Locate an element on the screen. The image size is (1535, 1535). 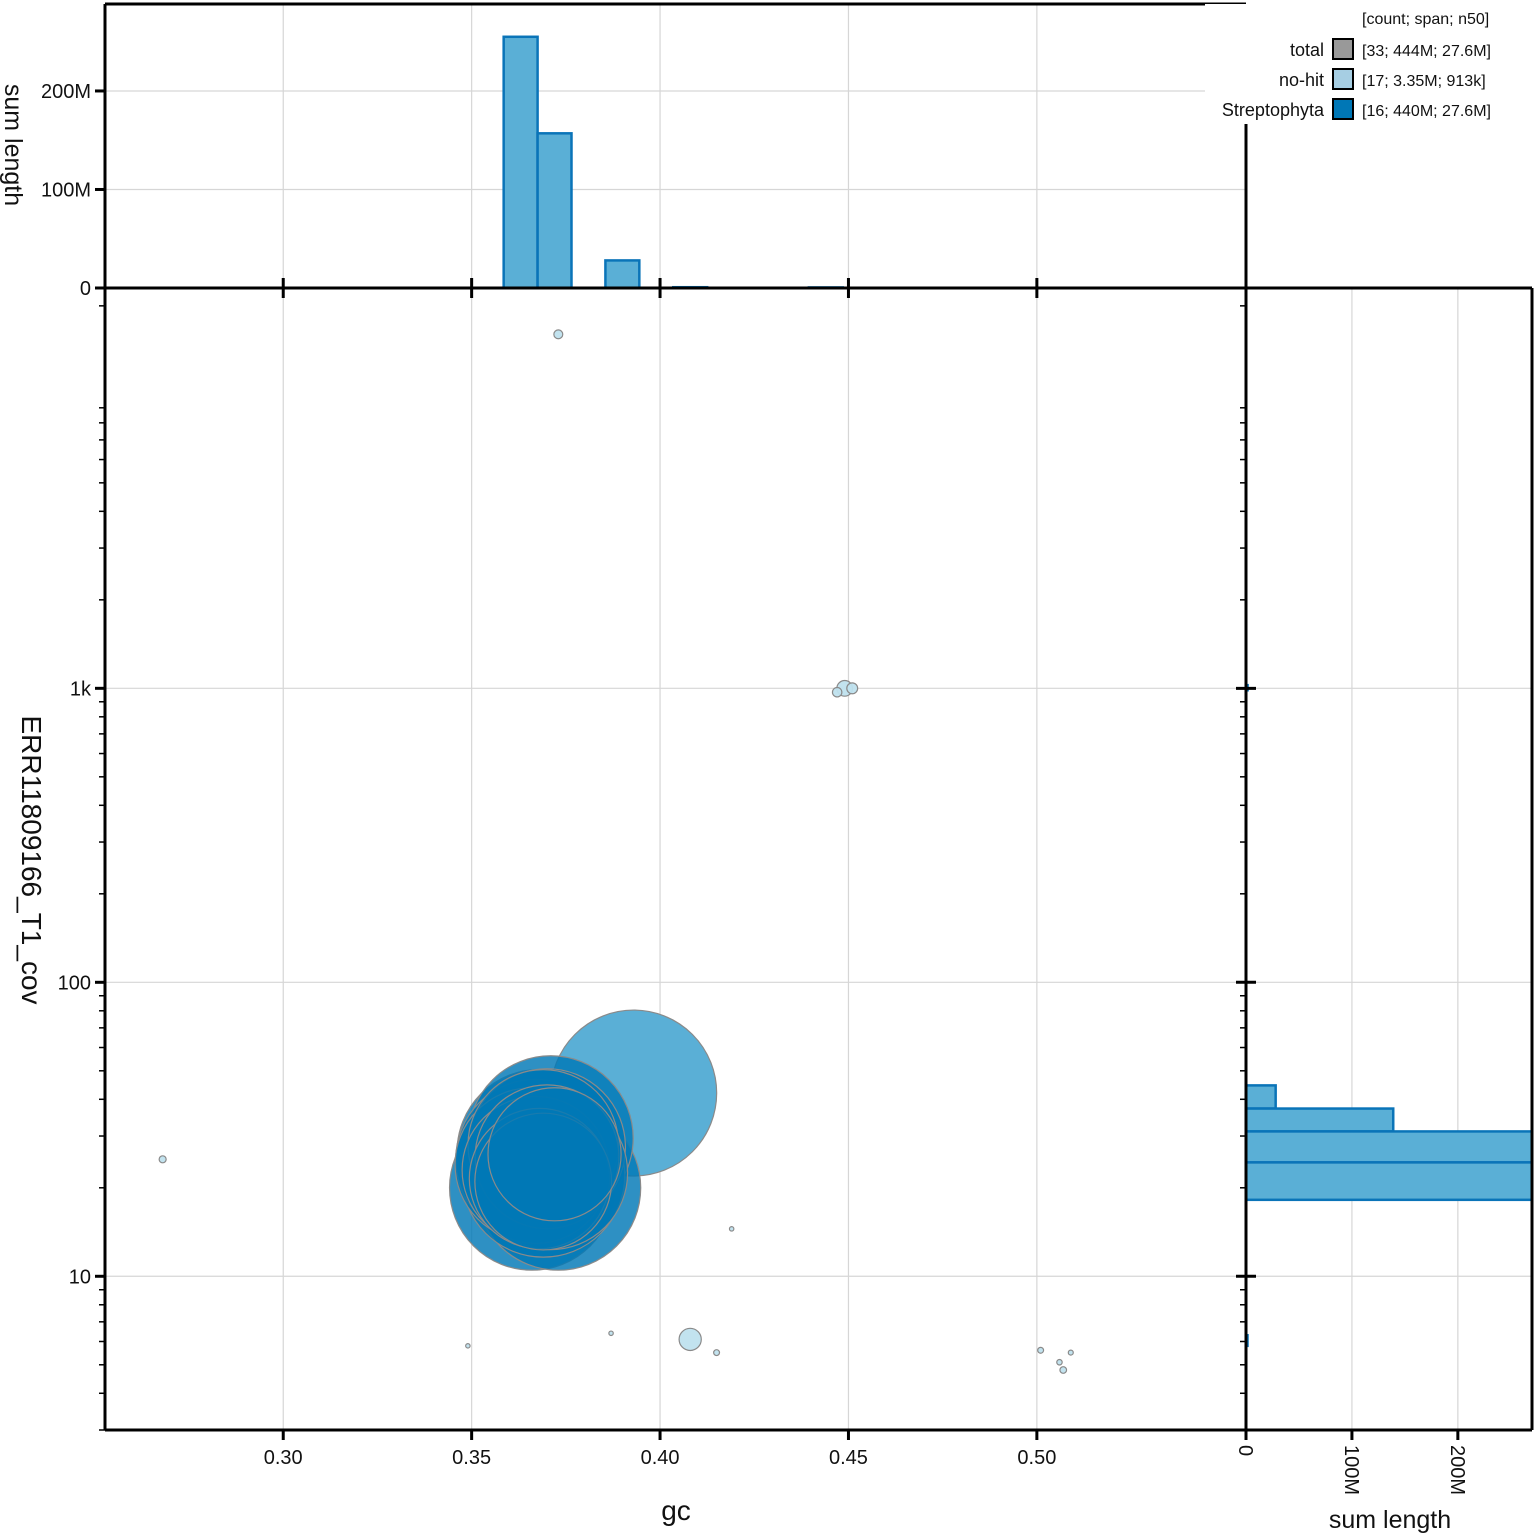
top-y-tick-label: 0 is located at coordinates (85, 289).